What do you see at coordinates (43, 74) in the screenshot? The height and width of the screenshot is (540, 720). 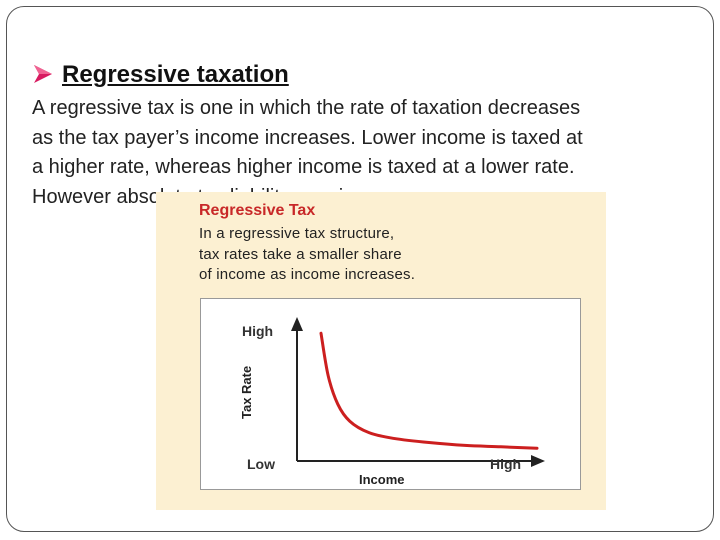 I see `arrow-bullet-icon` at bounding box center [43, 74].